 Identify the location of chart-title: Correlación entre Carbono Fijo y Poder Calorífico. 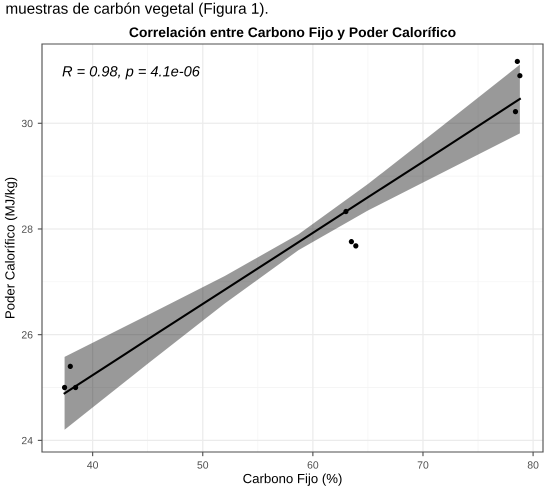
(292, 33).